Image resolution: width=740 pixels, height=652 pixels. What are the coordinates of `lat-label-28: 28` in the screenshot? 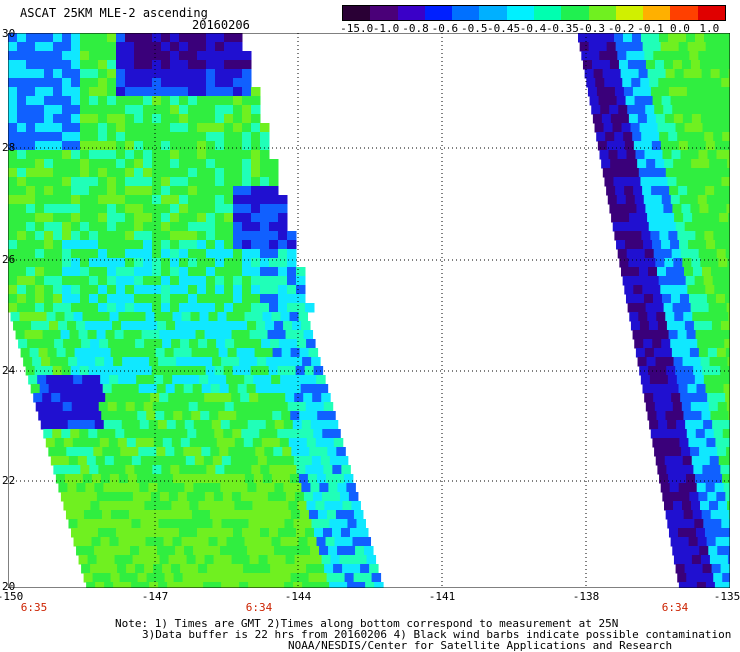 It's located at (8, 147).